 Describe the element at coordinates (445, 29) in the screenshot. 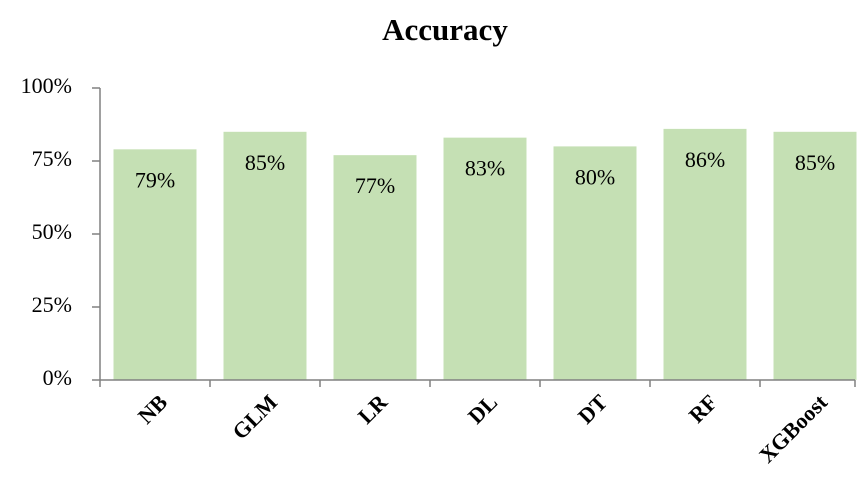

I see `chart-title: Accuracy` at that location.